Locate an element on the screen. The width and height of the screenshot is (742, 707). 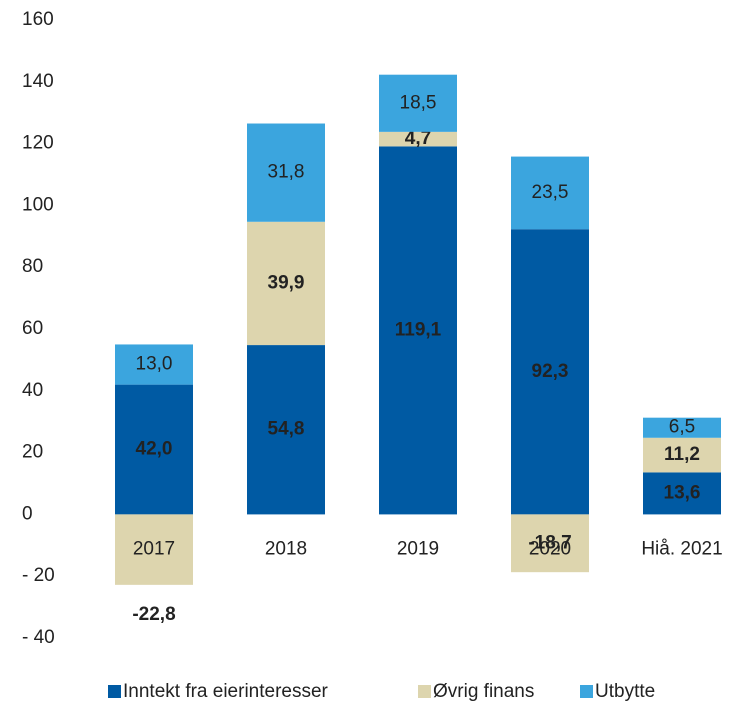
value-label: 31,8 is located at coordinates (286, 172).